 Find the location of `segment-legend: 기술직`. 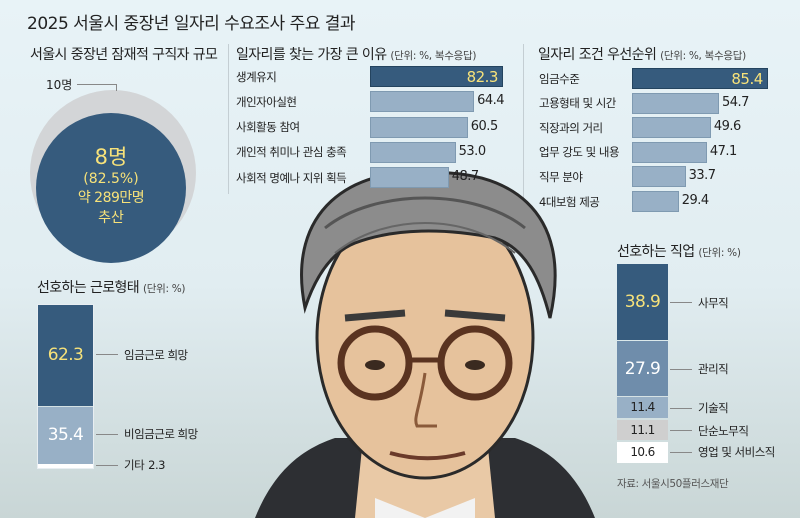

segment-legend: 기술직 is located at coordinates (699, 408).